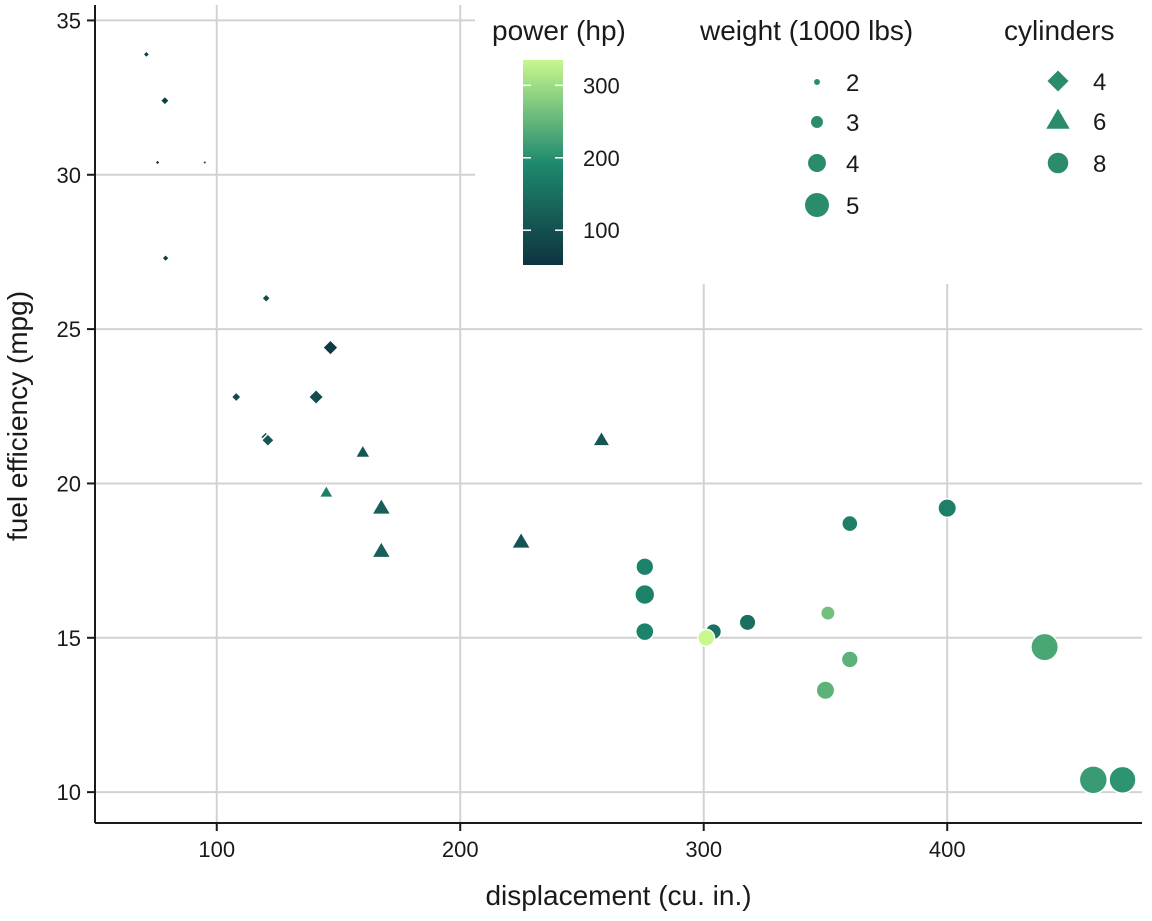 The image size is (1152, 921). Describe the element at coordinates (852, 83) in the screenshot. I see `weight-legend-label: 2` at that location.